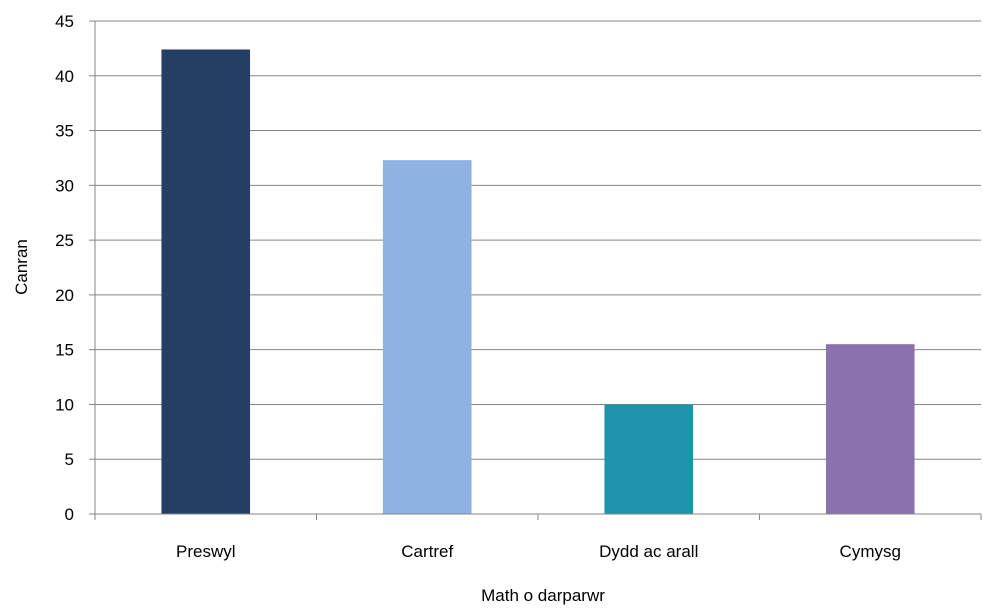  I want to click on bar-preswyl, so click(206, 282).